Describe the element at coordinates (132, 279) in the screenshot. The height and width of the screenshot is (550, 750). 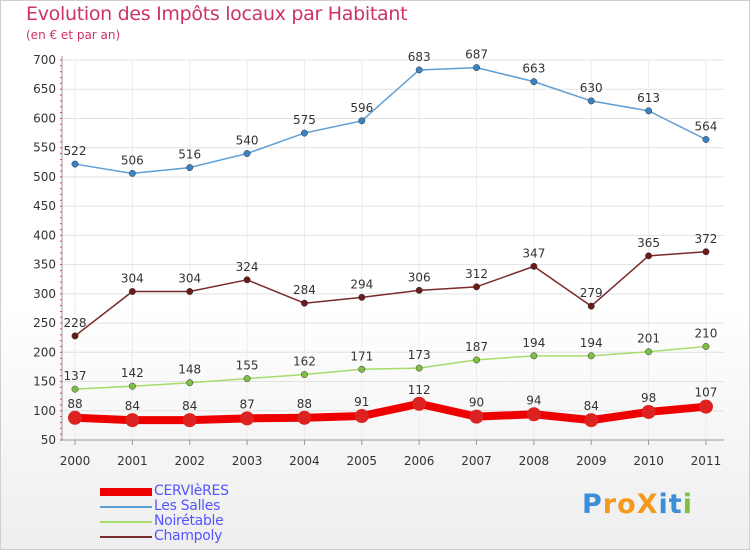
I see `data-label: 304` at that location.